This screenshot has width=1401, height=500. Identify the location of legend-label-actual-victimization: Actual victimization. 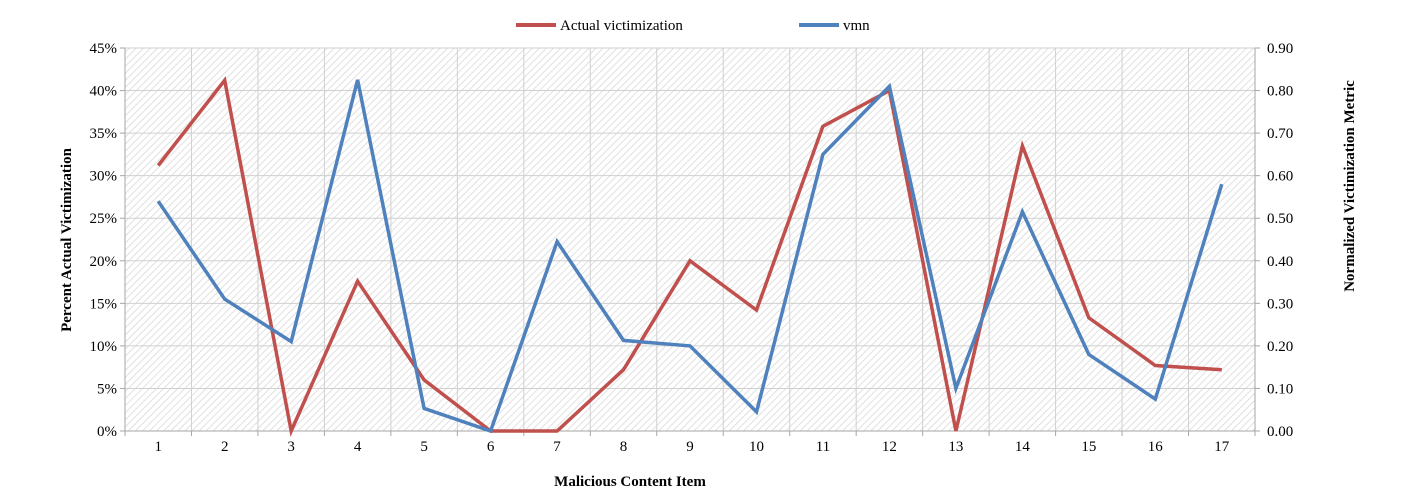
(621, 26).